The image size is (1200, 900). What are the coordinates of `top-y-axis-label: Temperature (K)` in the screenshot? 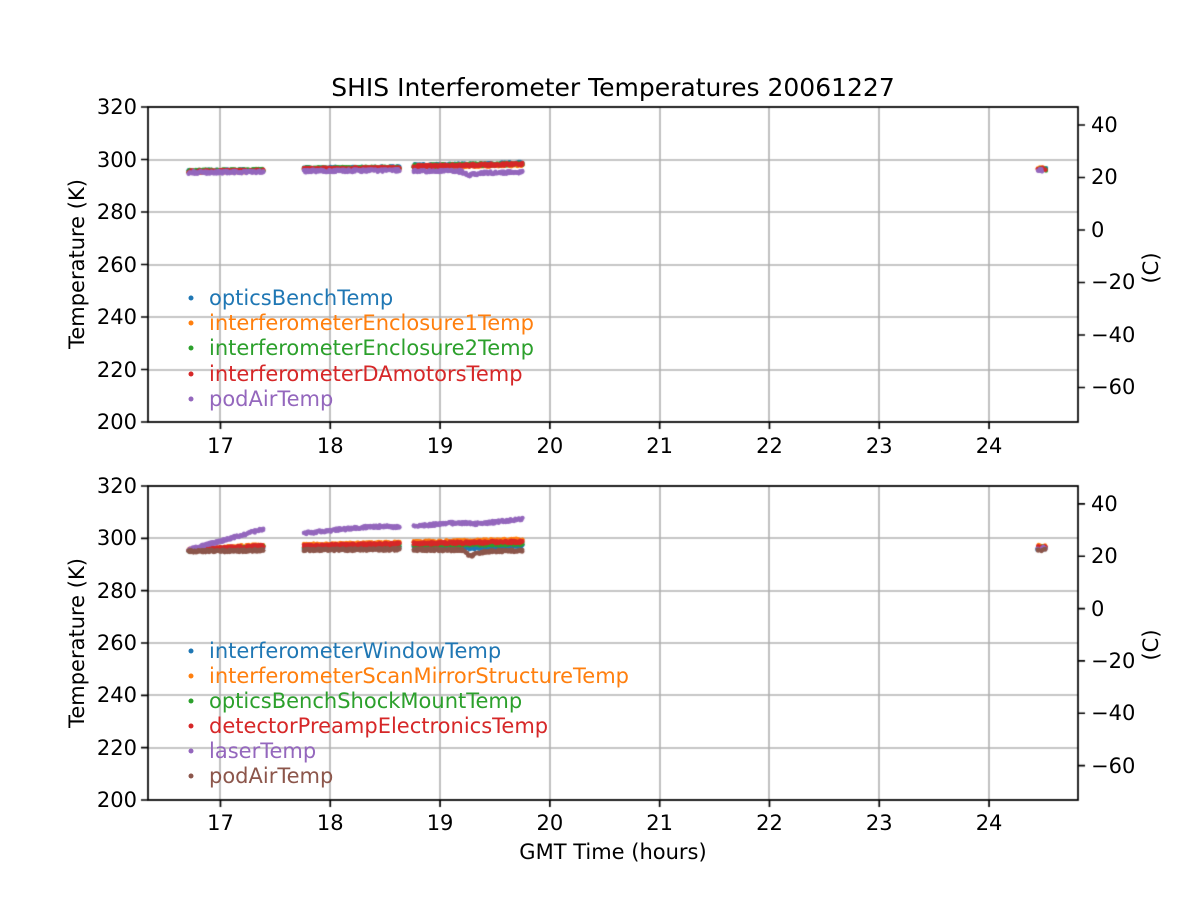 It's located at (77, 264).